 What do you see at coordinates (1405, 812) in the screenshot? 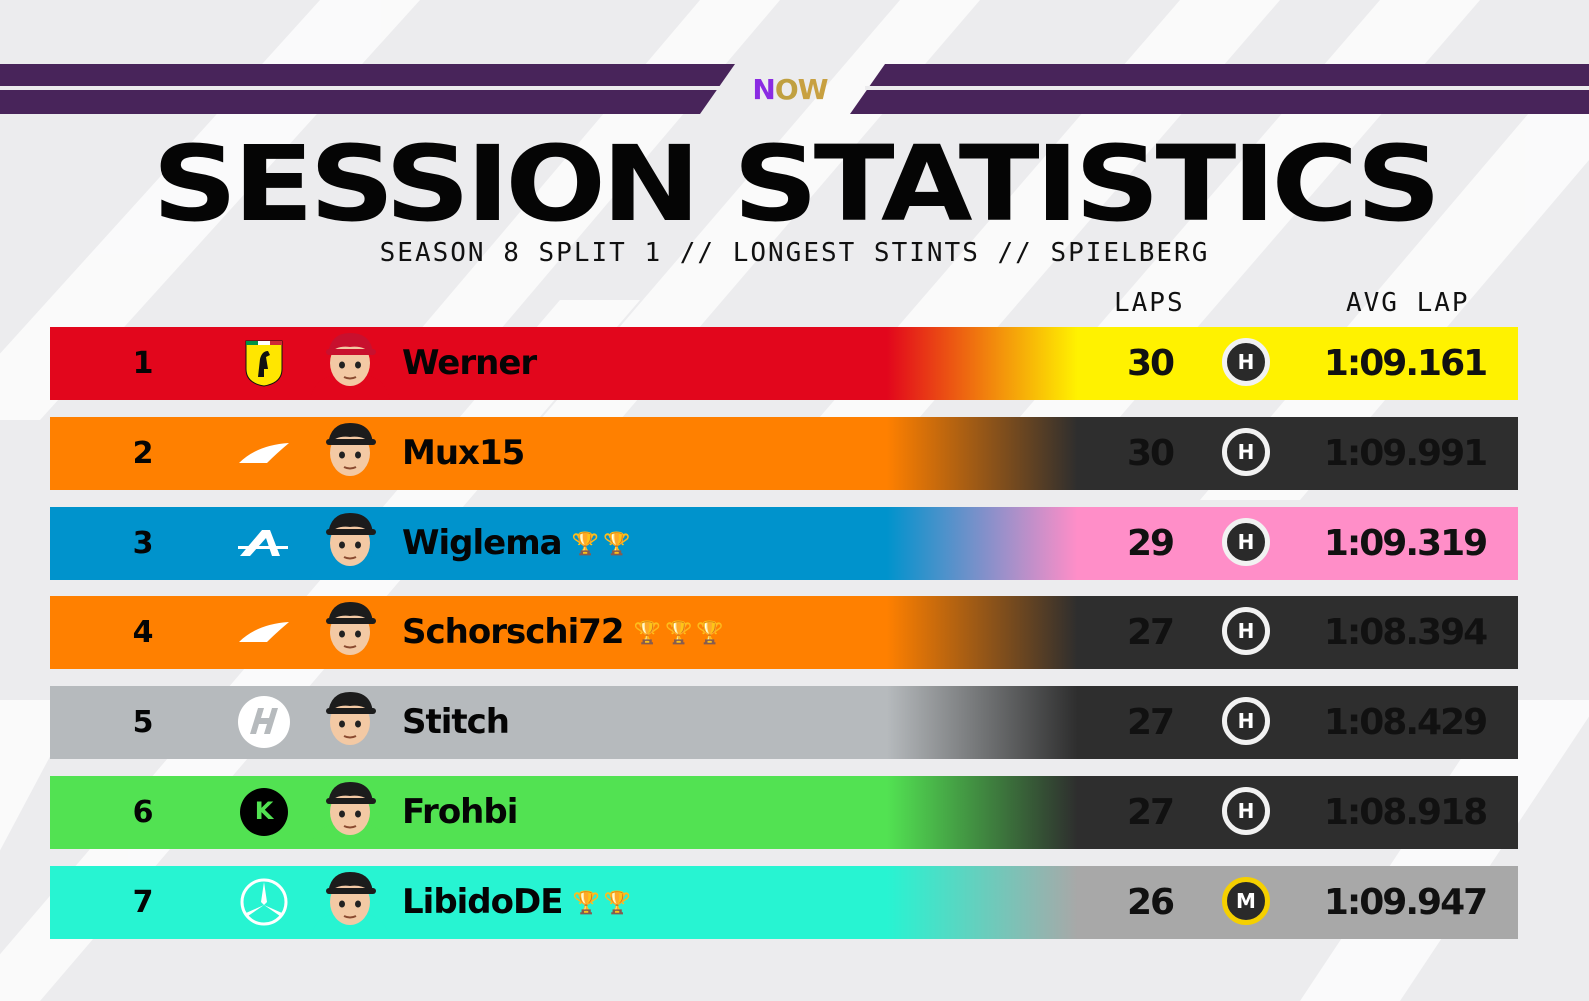
I see `avg-lap-value: 1:08.918` at bounding box center [1405, 812].